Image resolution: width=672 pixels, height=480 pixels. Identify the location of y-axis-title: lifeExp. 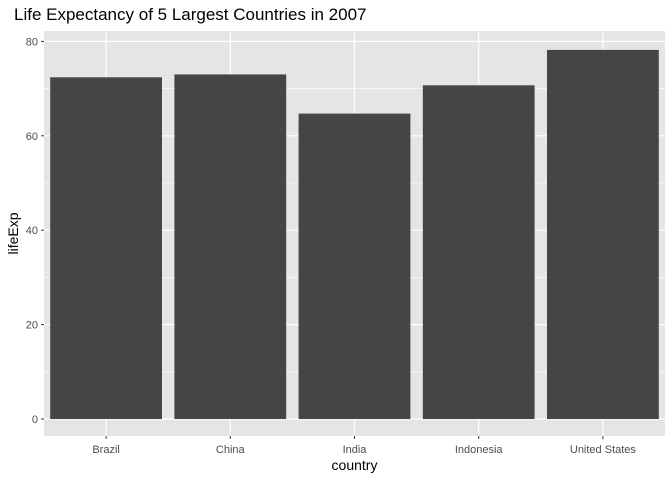
(13, 233).